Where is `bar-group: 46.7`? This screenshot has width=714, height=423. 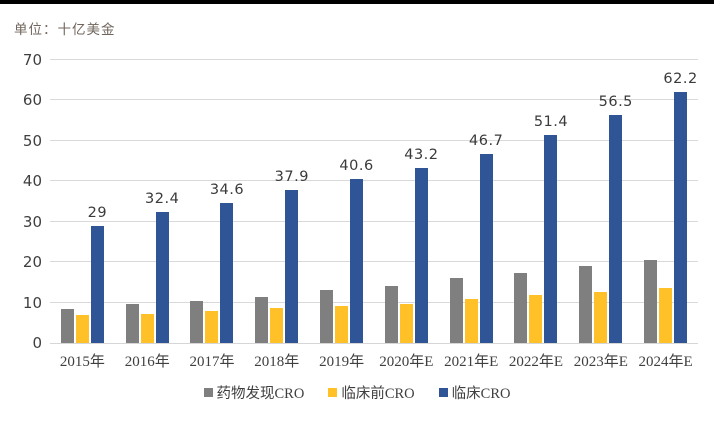
bar-group: 46.7 is located at coordinates (471, 201).